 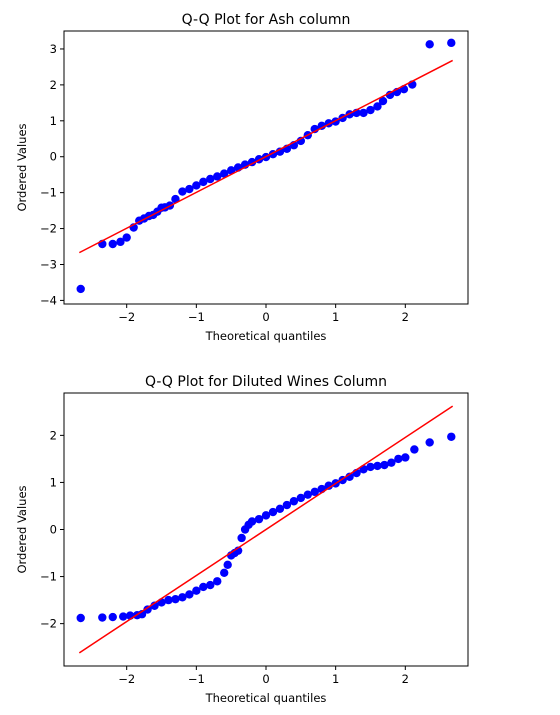 I want to click on y-tick-label: −4, so click(x=48, y=300).